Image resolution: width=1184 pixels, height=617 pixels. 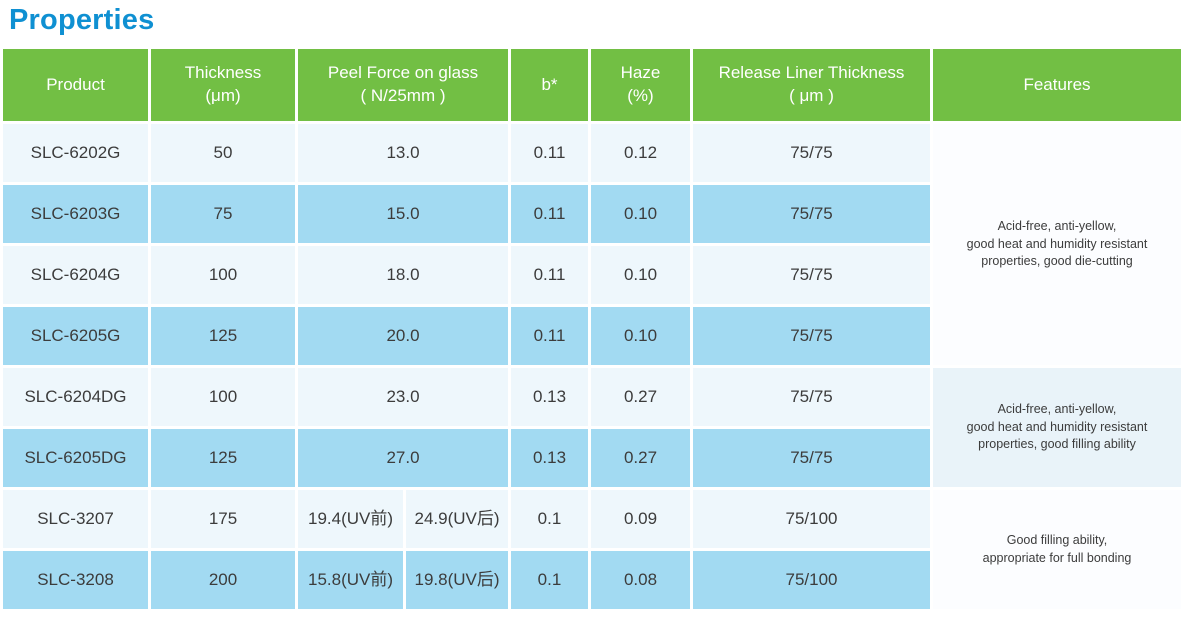 What do you see at coordinates (75, 153) in the screenshot?
I see `product-cell: SLC-6202G` at bounding box center [75, 153].